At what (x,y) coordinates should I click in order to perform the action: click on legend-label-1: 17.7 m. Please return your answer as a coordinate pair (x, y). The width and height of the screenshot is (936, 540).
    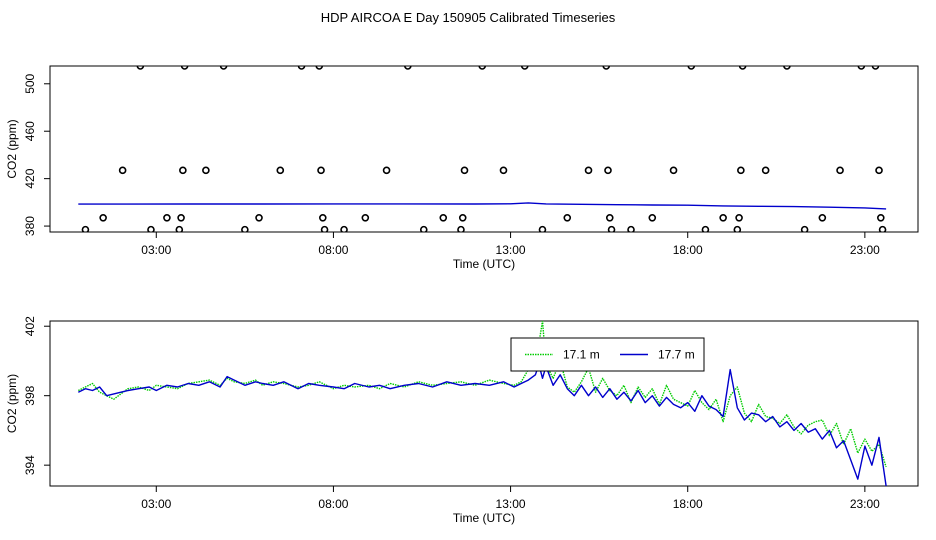
    Looking at the image, I should click on (676, 355).